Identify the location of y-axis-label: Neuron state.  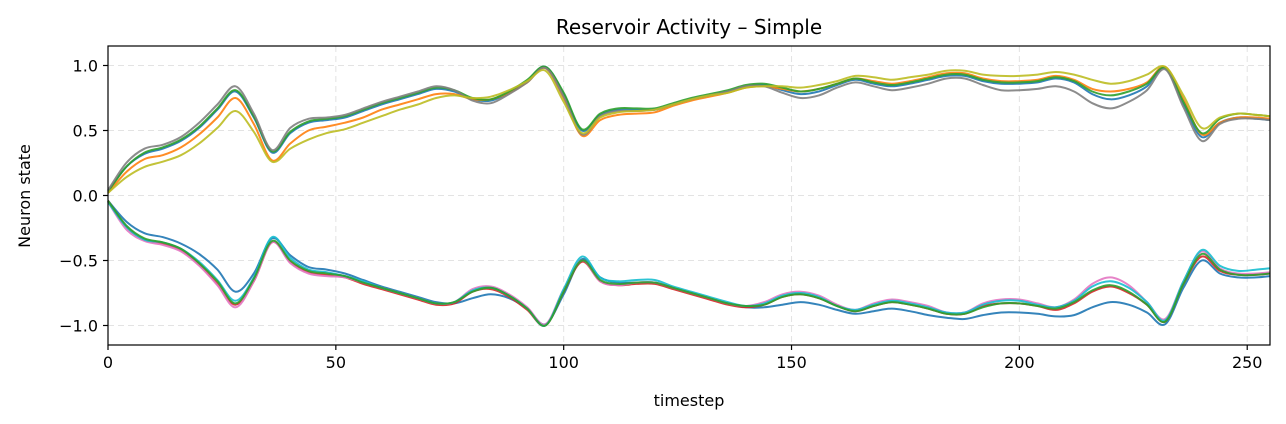
(24, 196).